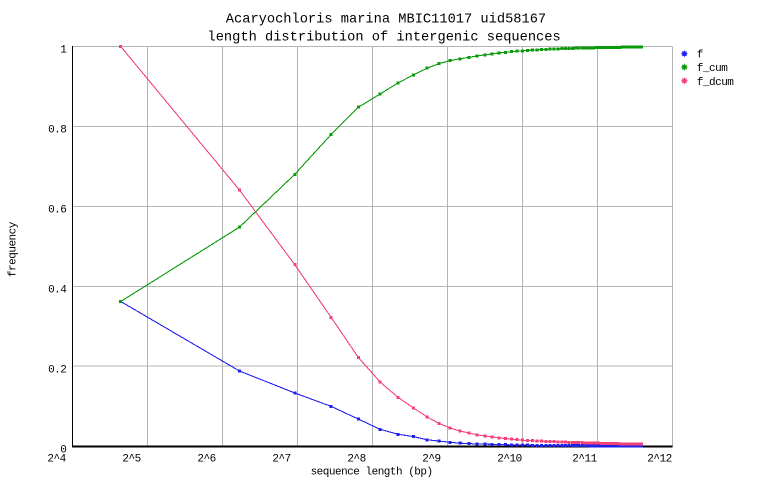 The height and width of the screenshot is (498, 762). Describe the element at coordinates (63, 51) in the screenshot. I see `svg-text: 1` at that location.